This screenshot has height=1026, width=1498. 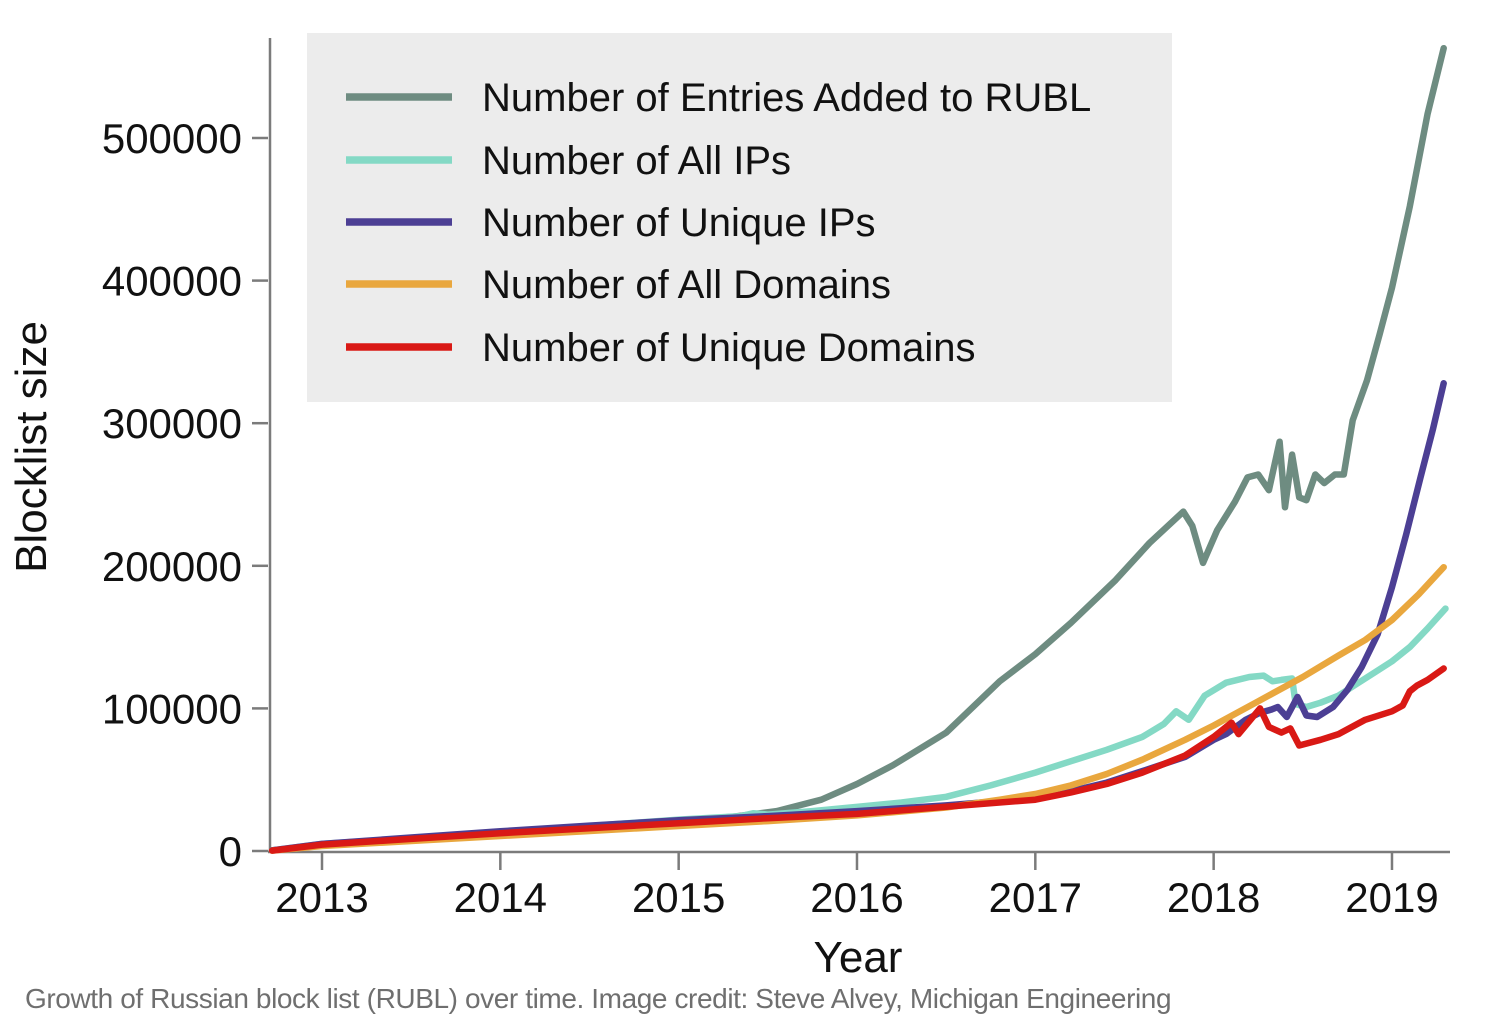 I want to click on legend-label: Number of All IPs, so click(x=636, y=161).